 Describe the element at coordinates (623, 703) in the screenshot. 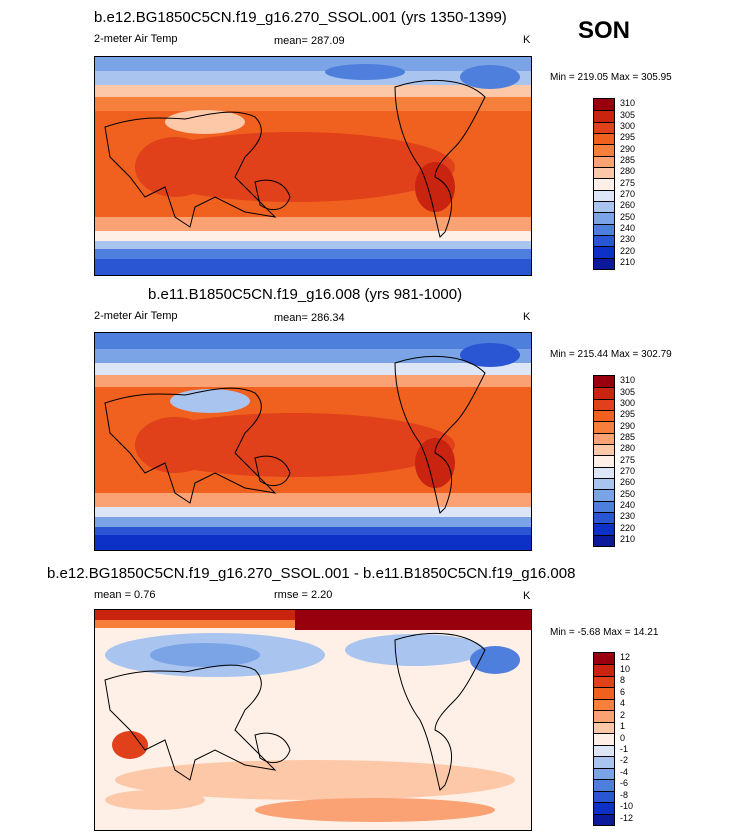

I see `colorbar-label: 4` at that location.